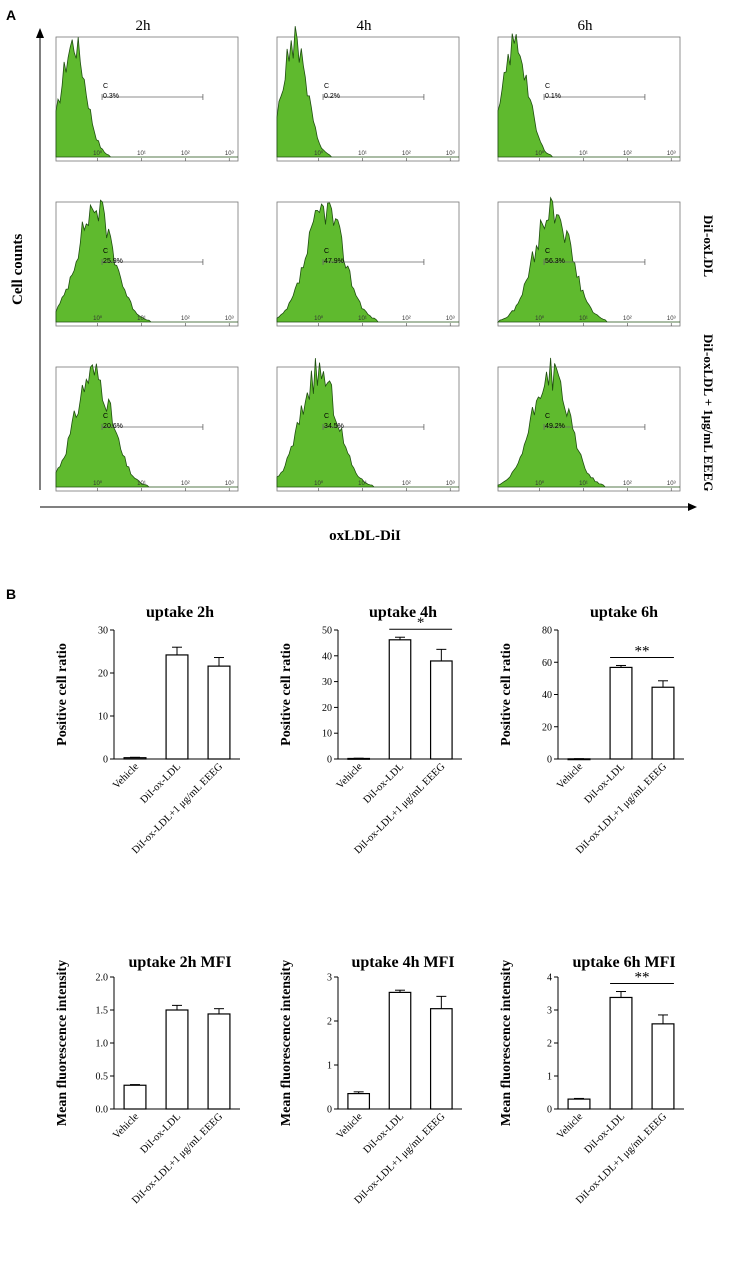 The height and width of the screenshot is (1272, 731). Describe the element at coordinates (111, 96) in the screenshot. I see `gate-percent: 0.3%` at that location.